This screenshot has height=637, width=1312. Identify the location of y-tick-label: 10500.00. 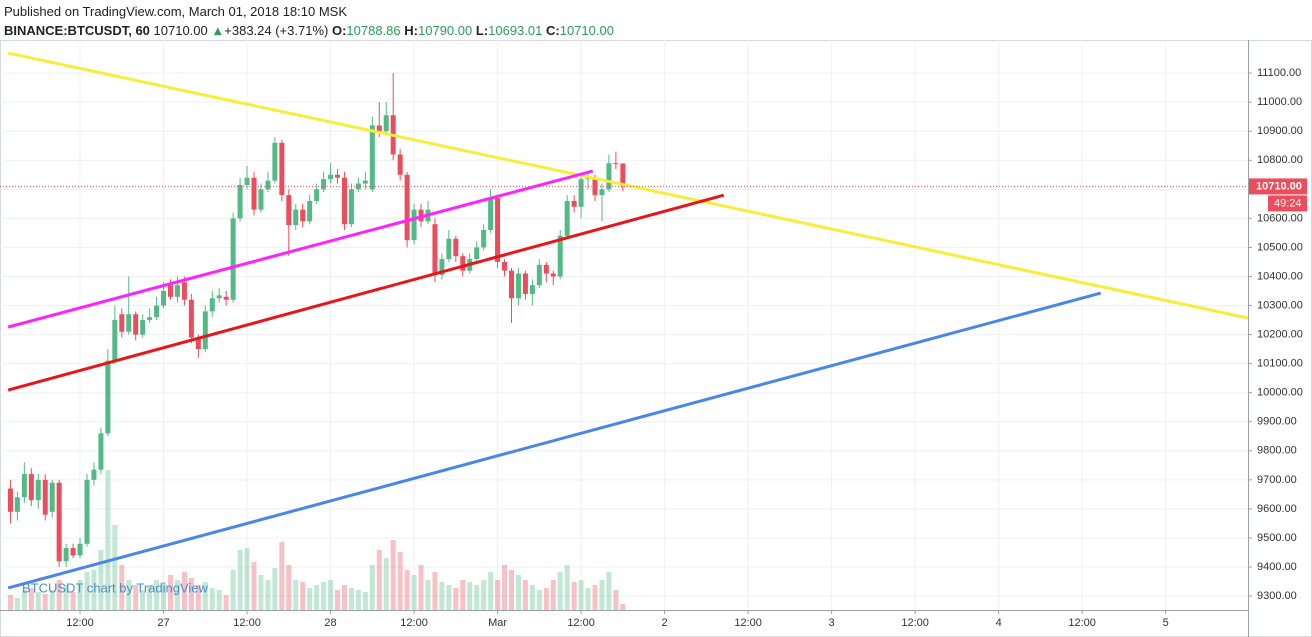
(1280, 247).